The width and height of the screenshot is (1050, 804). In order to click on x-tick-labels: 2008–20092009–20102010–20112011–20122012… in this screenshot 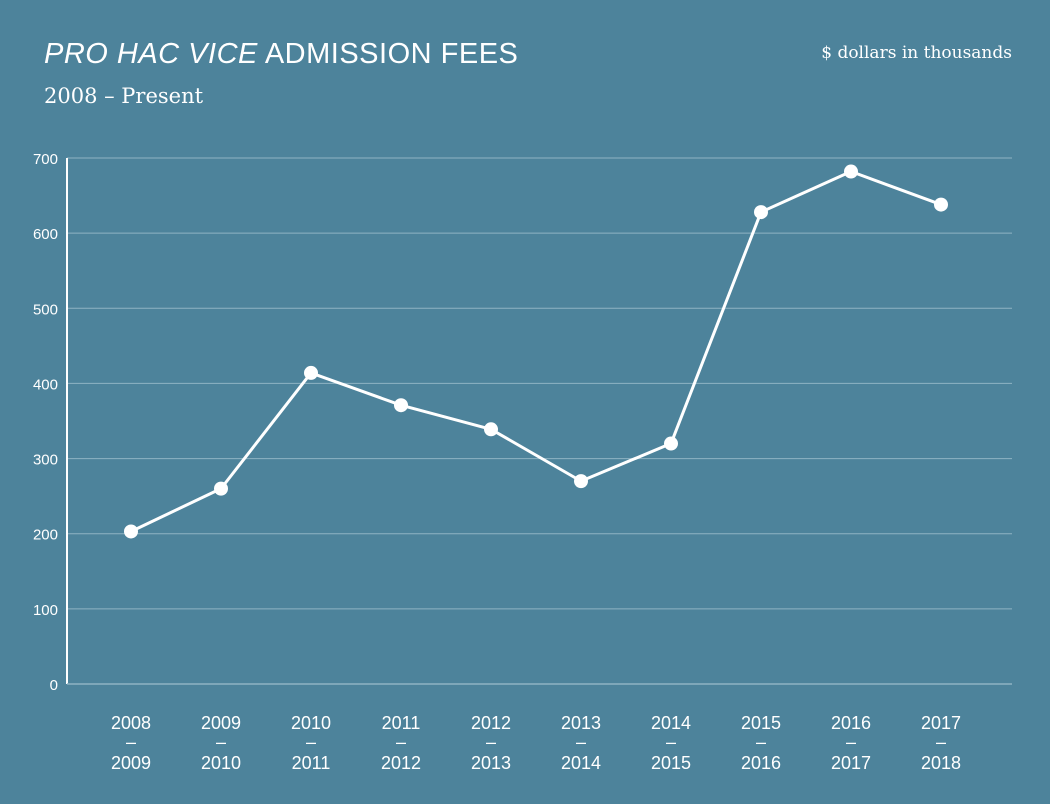, I will do `click(536, 743)`.